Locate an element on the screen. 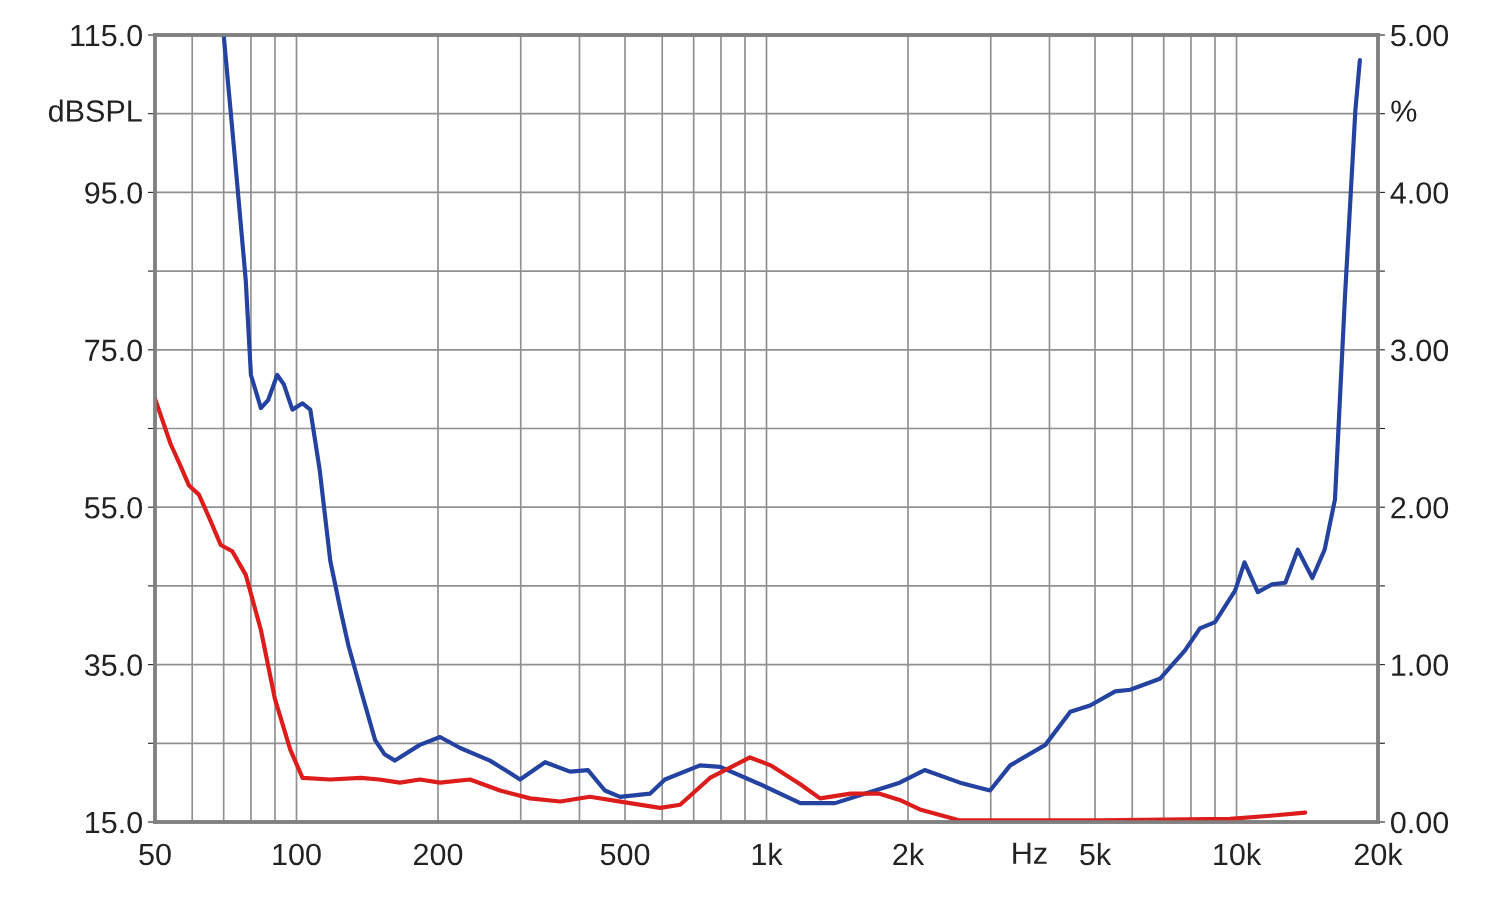  x-tick-label: 200 is located at coordinates (438, 854).